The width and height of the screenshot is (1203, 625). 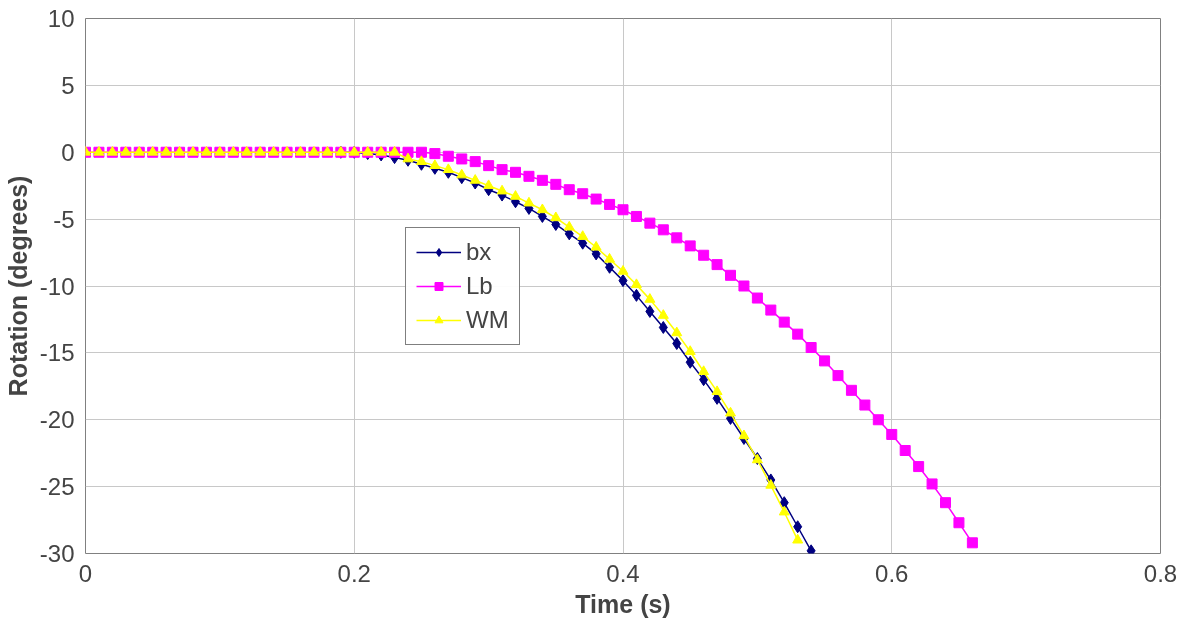 What do you see at coordinates (479, 251) in the screenshot?
I see `legend-label: bx` at bounding box center [479, 251].